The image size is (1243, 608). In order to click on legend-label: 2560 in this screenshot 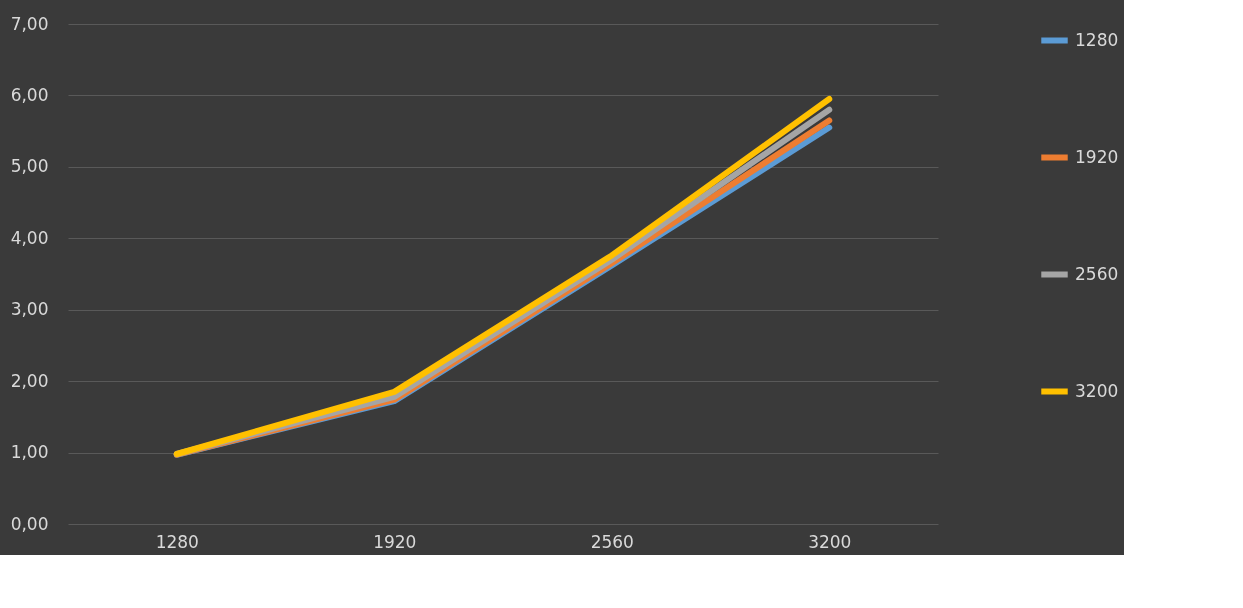, I will do `click(1097, 273)`.